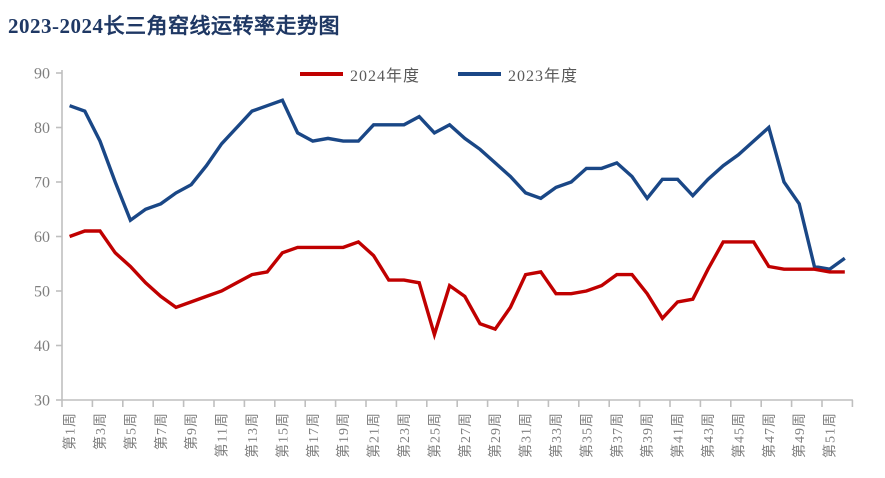  I want to click on x-axis-tick-label: 第7周, so click(161, 431).